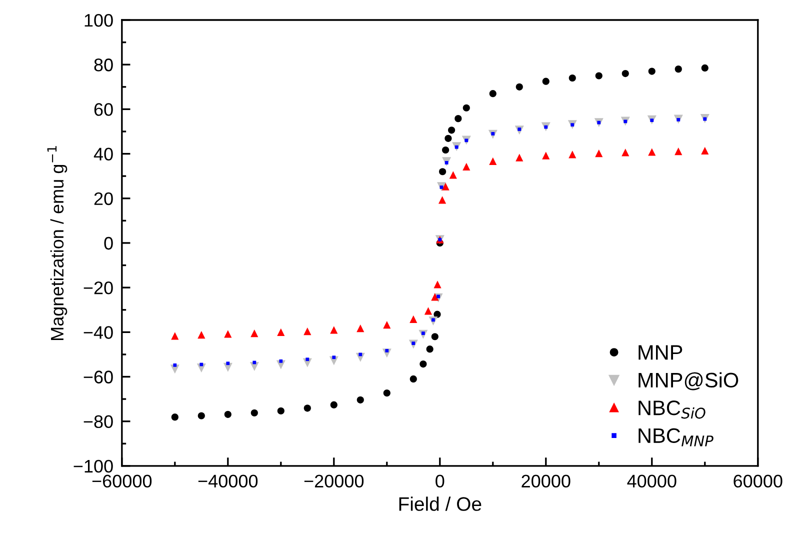 The width and height of the screenshot is (802, 556). Describe the element at coordinates (93, 466) in the screenshot. I see `y-tick-label: −100` at that location.